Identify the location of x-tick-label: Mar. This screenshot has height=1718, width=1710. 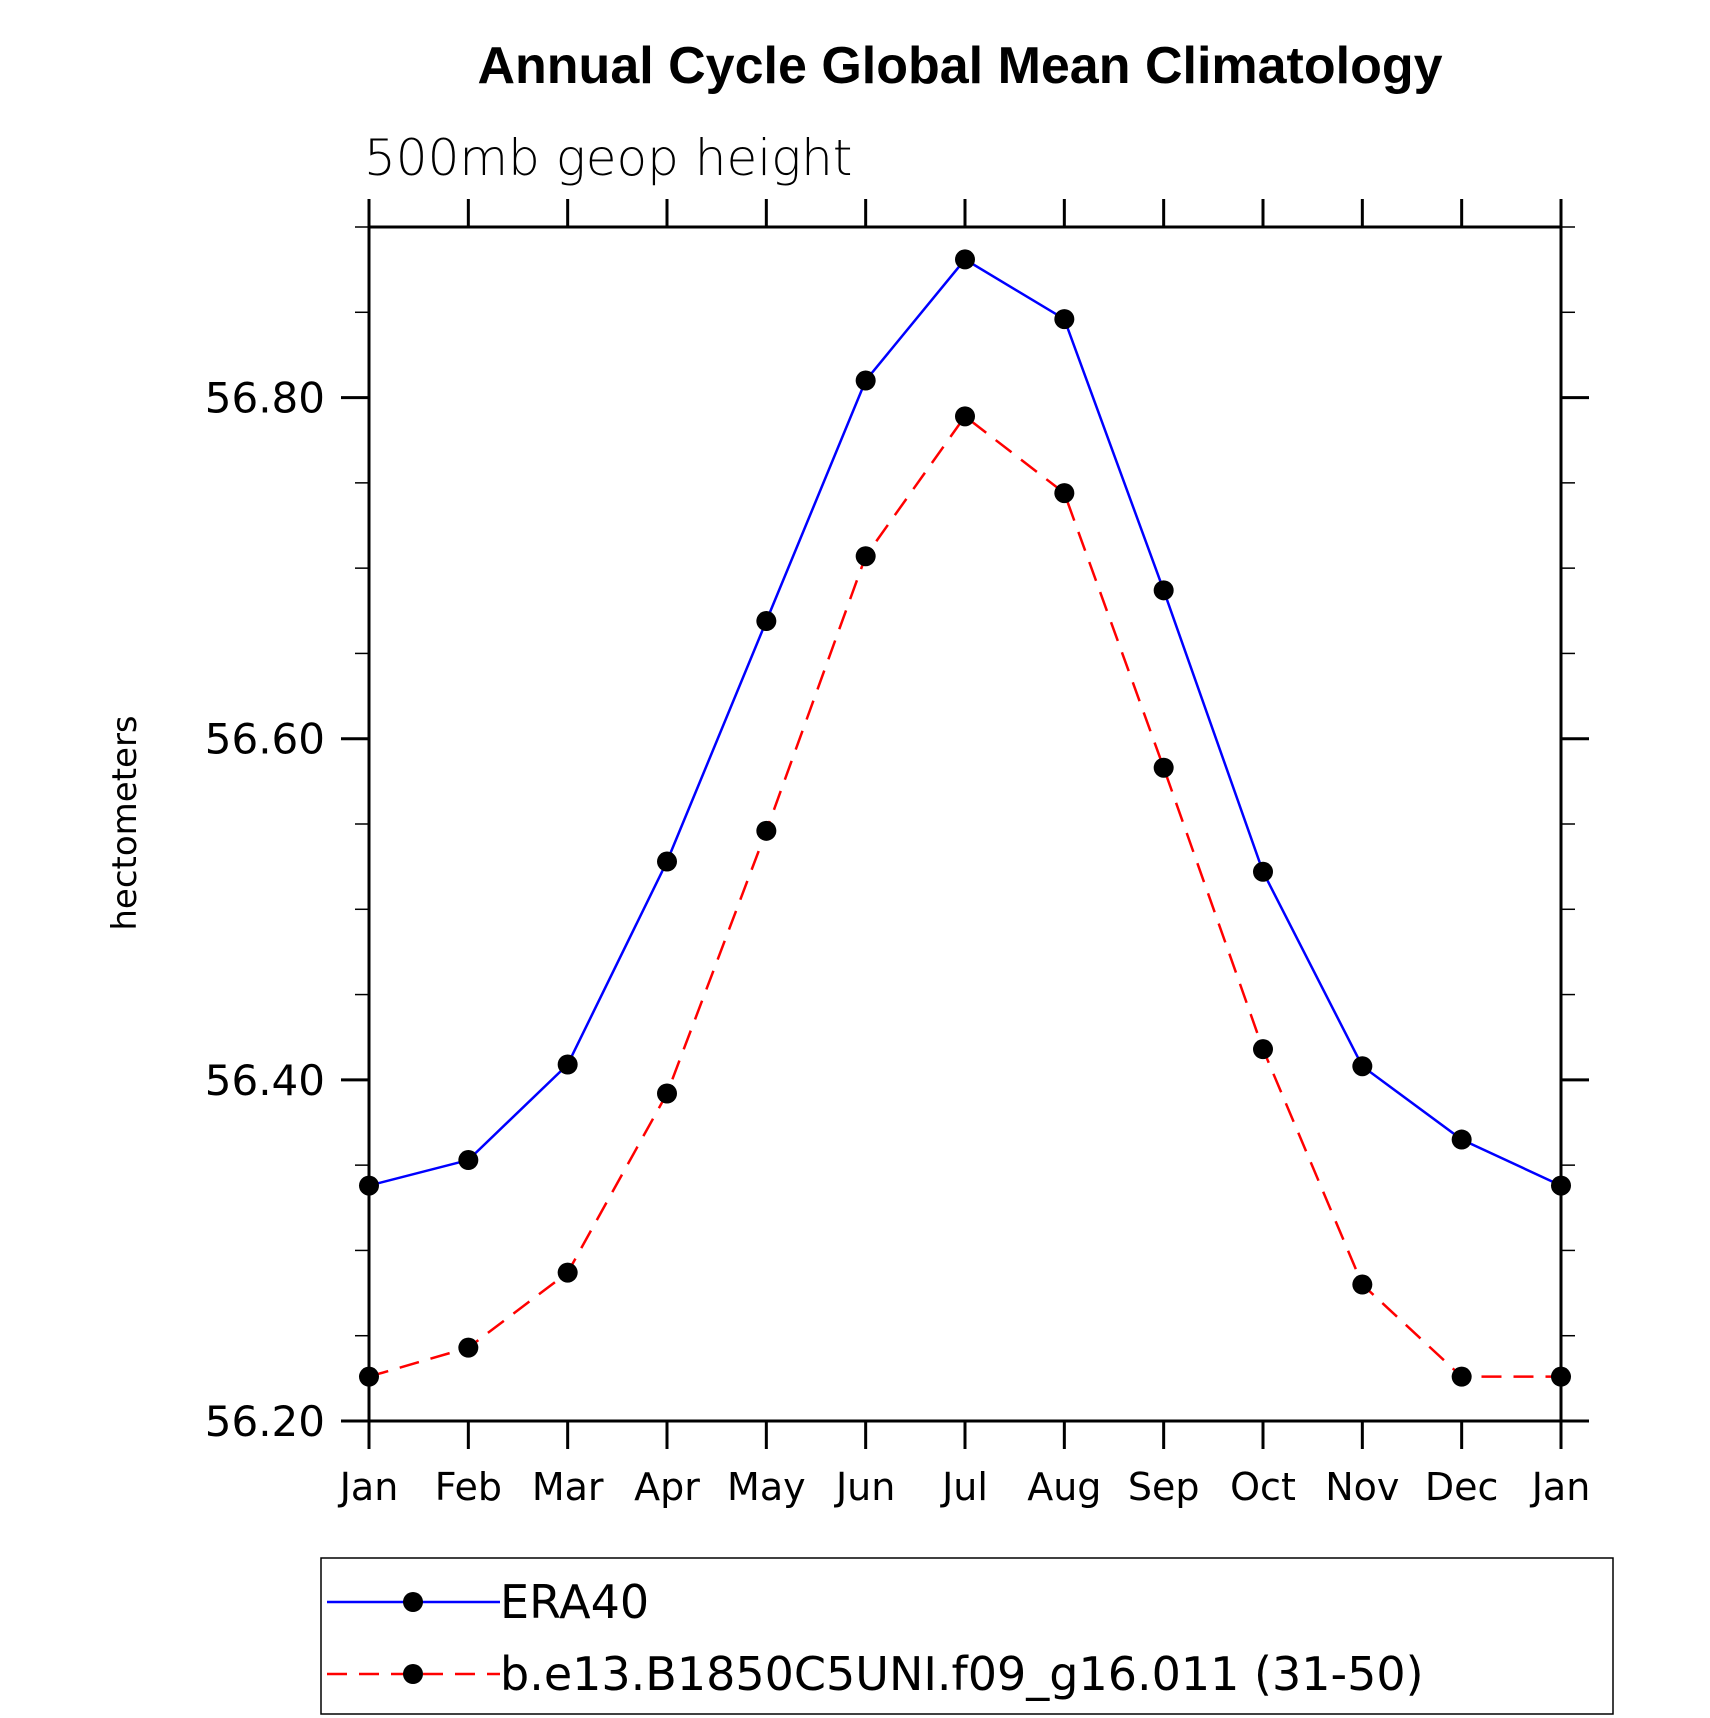
(568, 1487).